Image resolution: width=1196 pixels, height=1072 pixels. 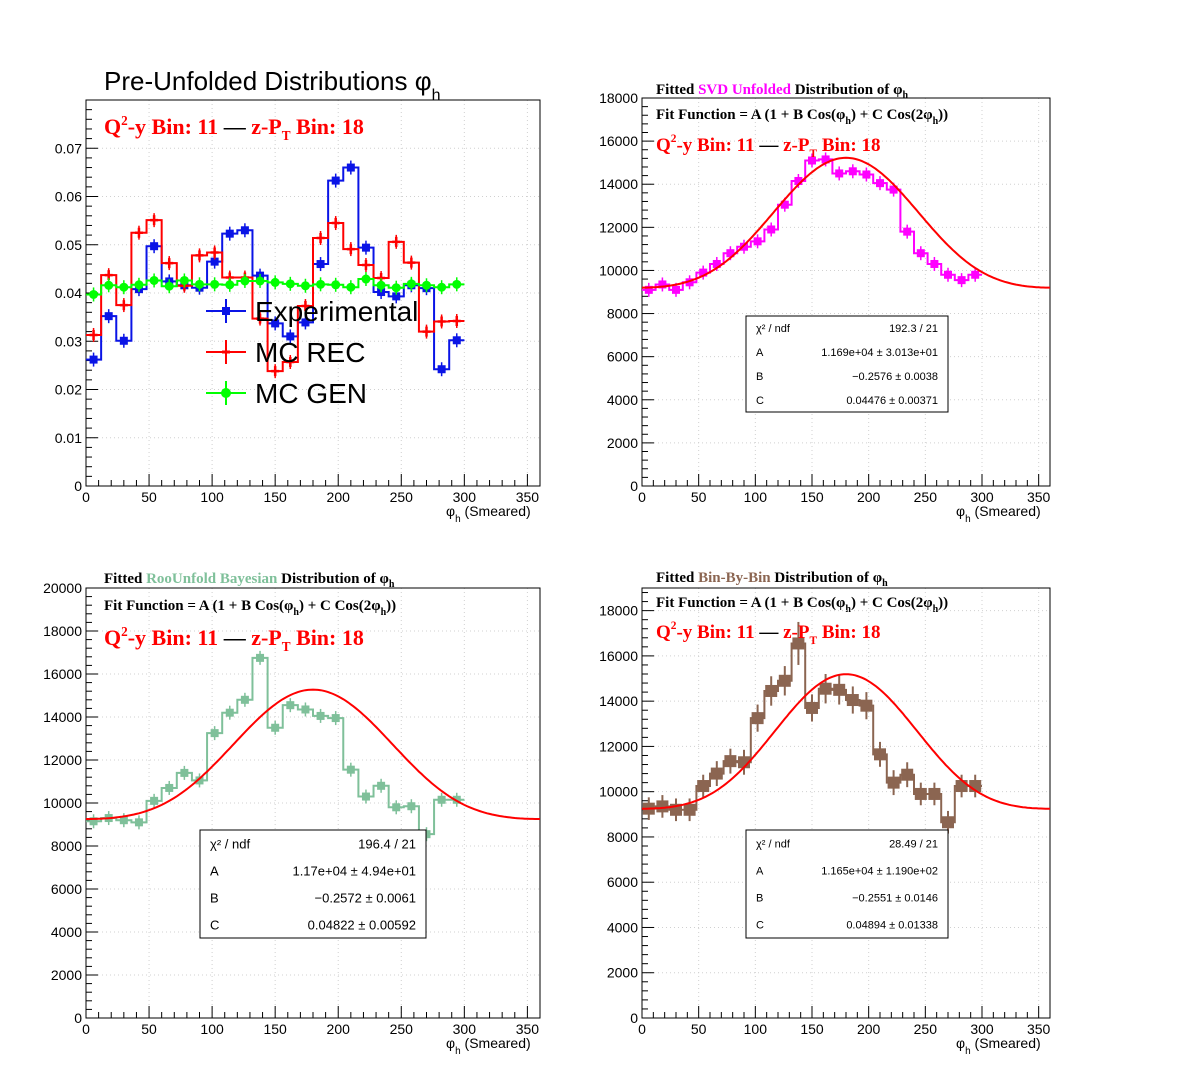 I want to click on y-tick-label: 0.05, so click(x=68, y=245).